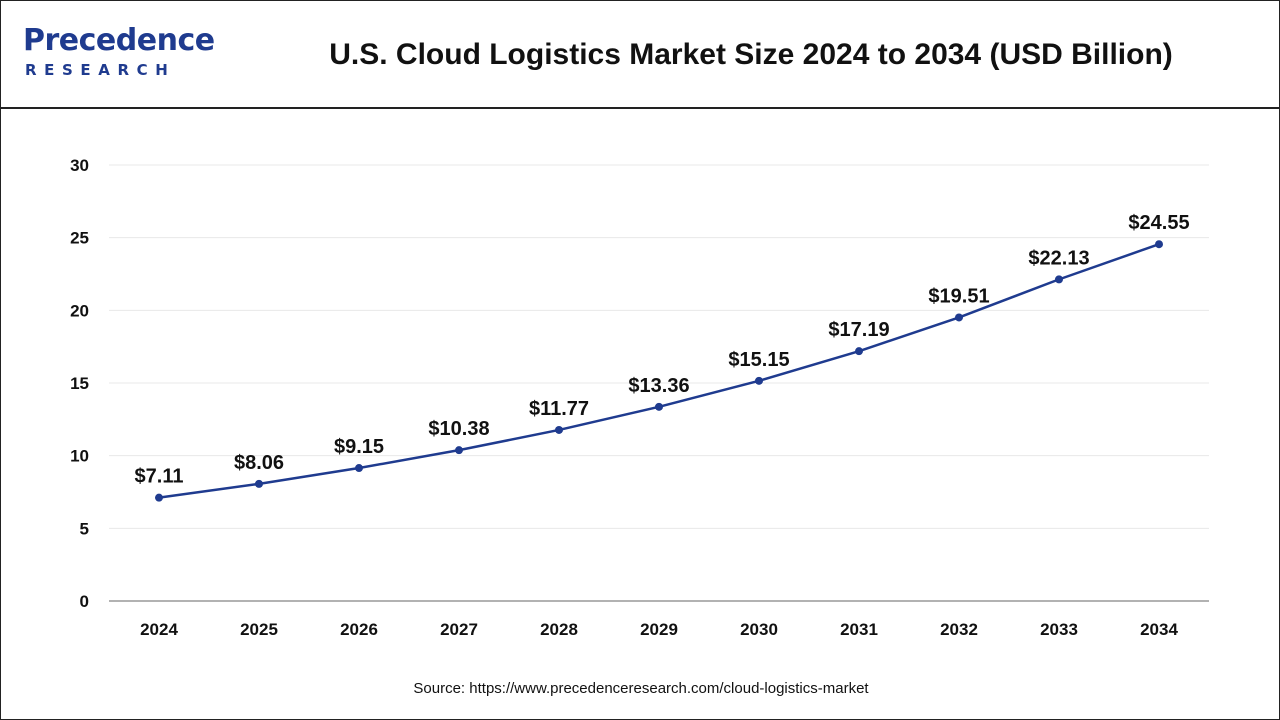  Describe the element at coordinates (759, 380) in the screenshot. I see `data-point-2030` at that location.